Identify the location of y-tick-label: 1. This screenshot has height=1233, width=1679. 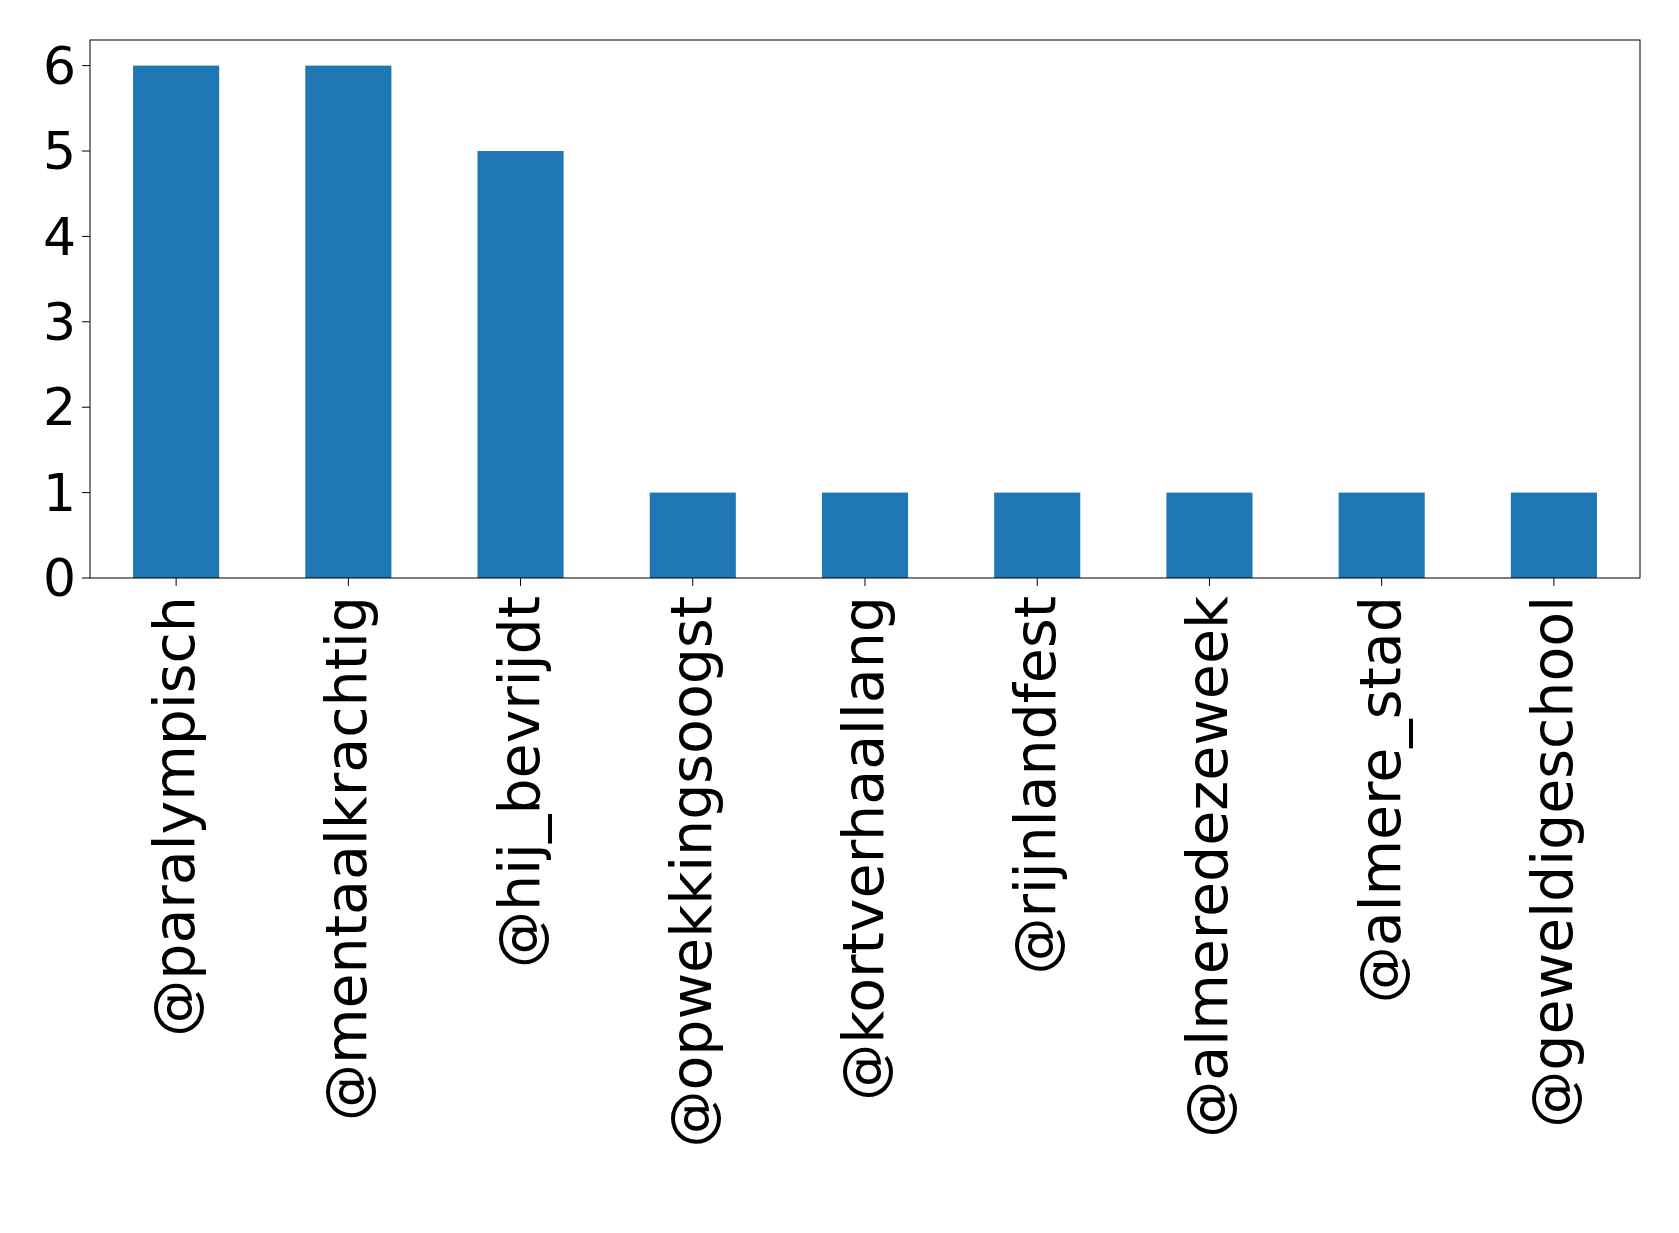
(59, 492).